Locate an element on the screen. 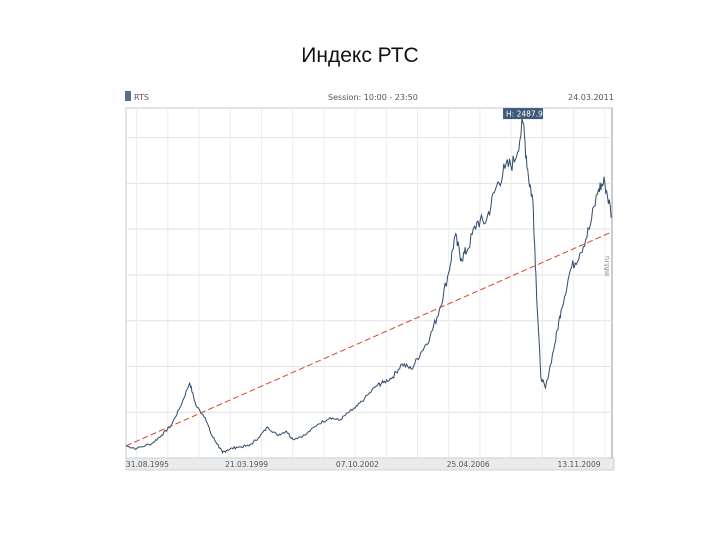 This screenshot has height=540, width=720. high-annotation-box is located at coordinates (523, 114).